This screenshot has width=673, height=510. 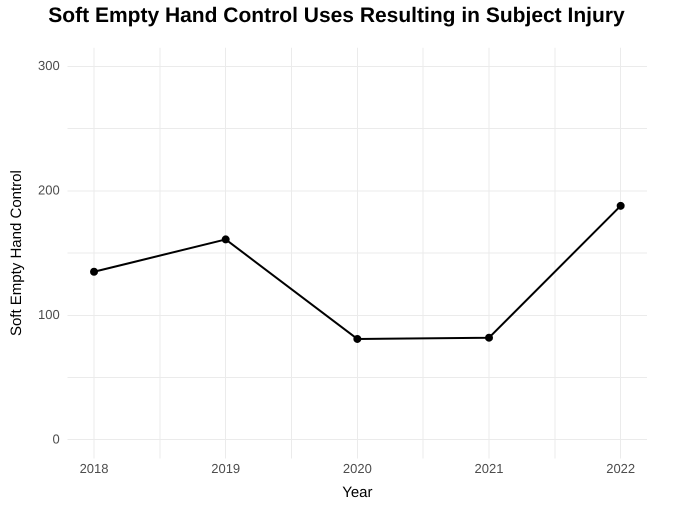 I want to click on x-axis-title: Year, so click(x=357, y=493).